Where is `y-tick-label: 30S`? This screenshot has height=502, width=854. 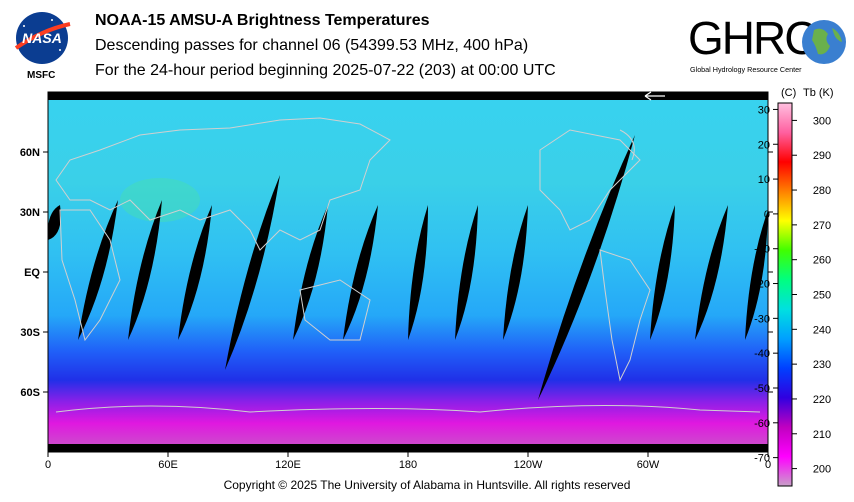 y-tick-label: 30S is located at coordinates (30, 333).